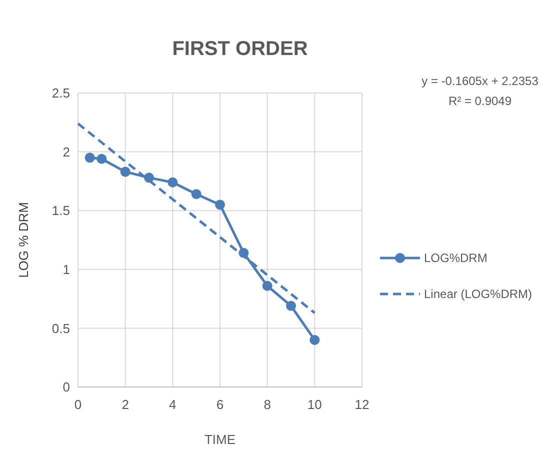  Describe the element at coordinates (220, 404) in the screenshot. I see `x-tick-label: 6` at that location.